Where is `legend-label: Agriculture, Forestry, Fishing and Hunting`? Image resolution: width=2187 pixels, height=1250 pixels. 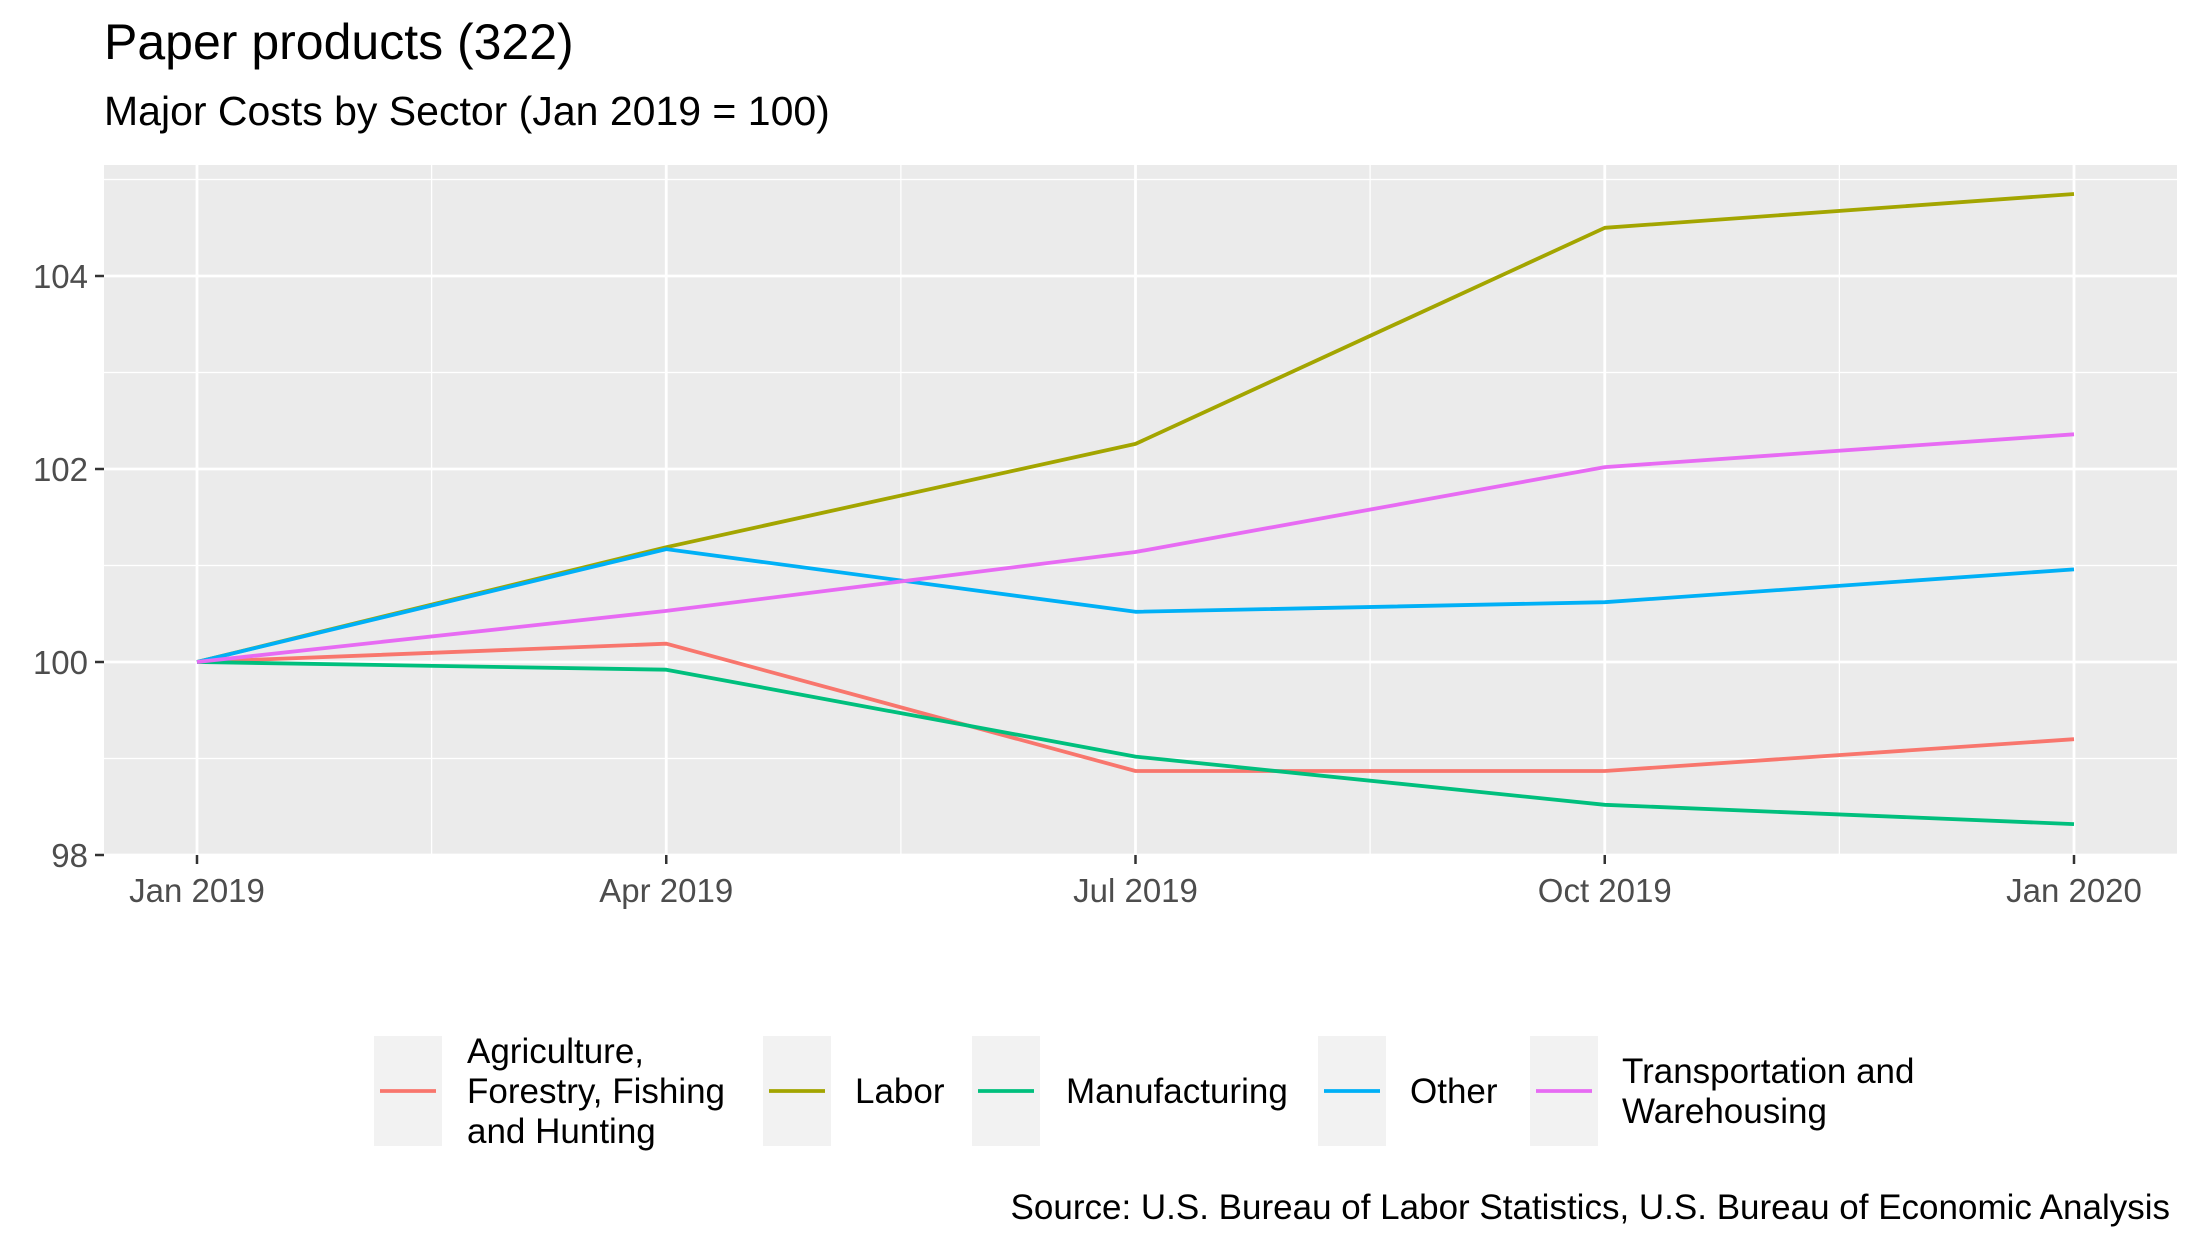
legend-label: Agriculture, Forestry, Fishing and Hunting is located at coordinates (596, 1091).